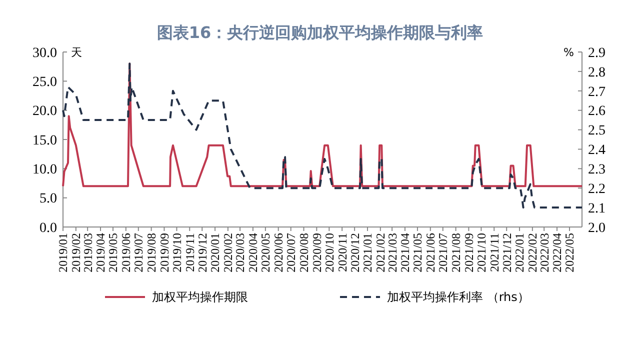 The image size is (640, 344). I want to click on legend-label: 加权平均操作利率 （rhs）, so click(458, 297).